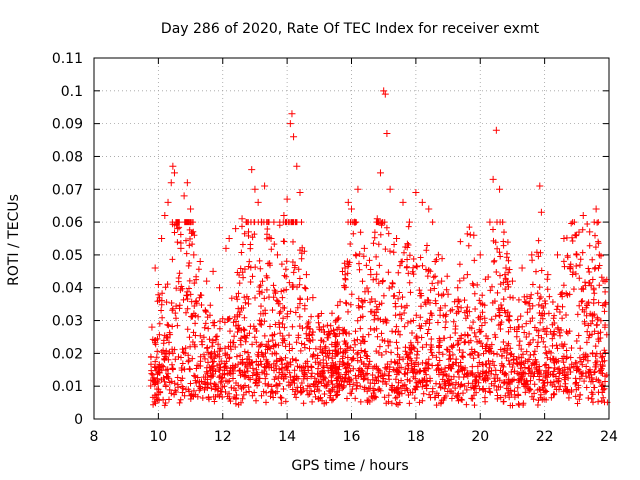  What do you see at coordinates (67, 256) in the screenshot?
I see `y-tick-label: 0.05` at bounding box center [67, 256].